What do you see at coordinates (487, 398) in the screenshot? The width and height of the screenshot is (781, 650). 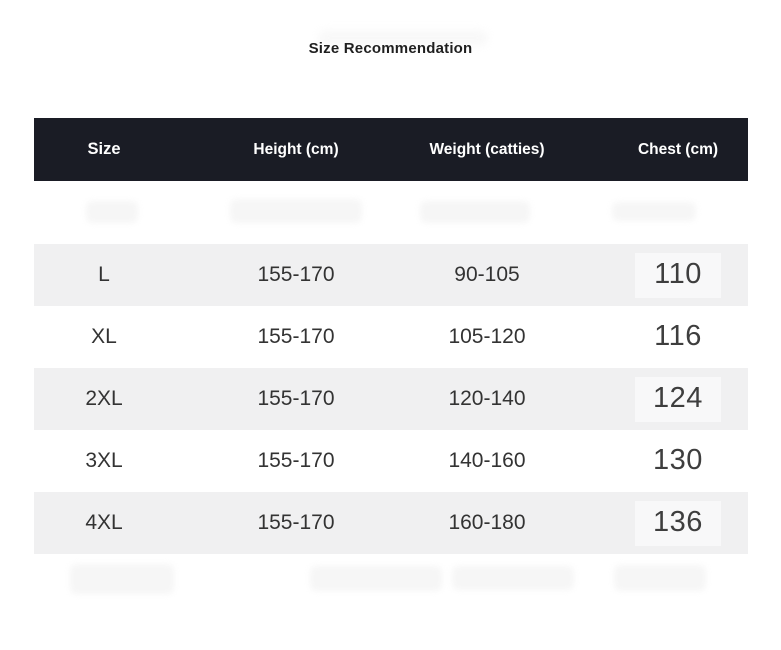 I see `cell-weight: 120-140` at bounding box center [487, 398].